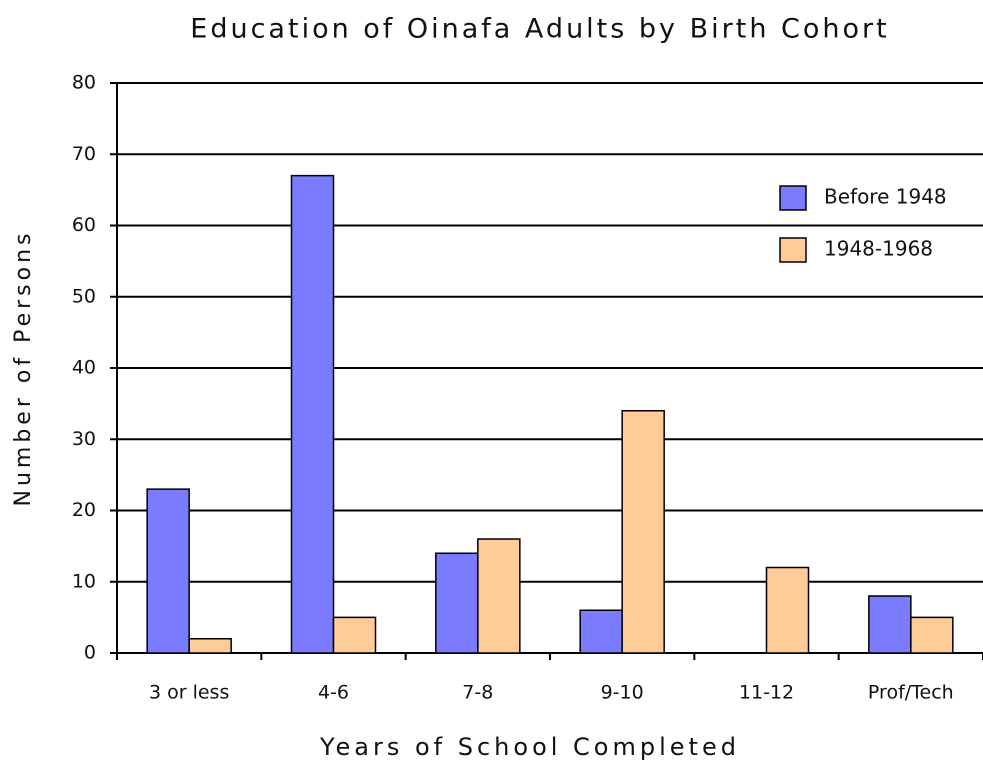  What do you see at coordinates (90, 653) in the screenshot?
I see `y-tick-label: 0` at bounding box center [90, 653].